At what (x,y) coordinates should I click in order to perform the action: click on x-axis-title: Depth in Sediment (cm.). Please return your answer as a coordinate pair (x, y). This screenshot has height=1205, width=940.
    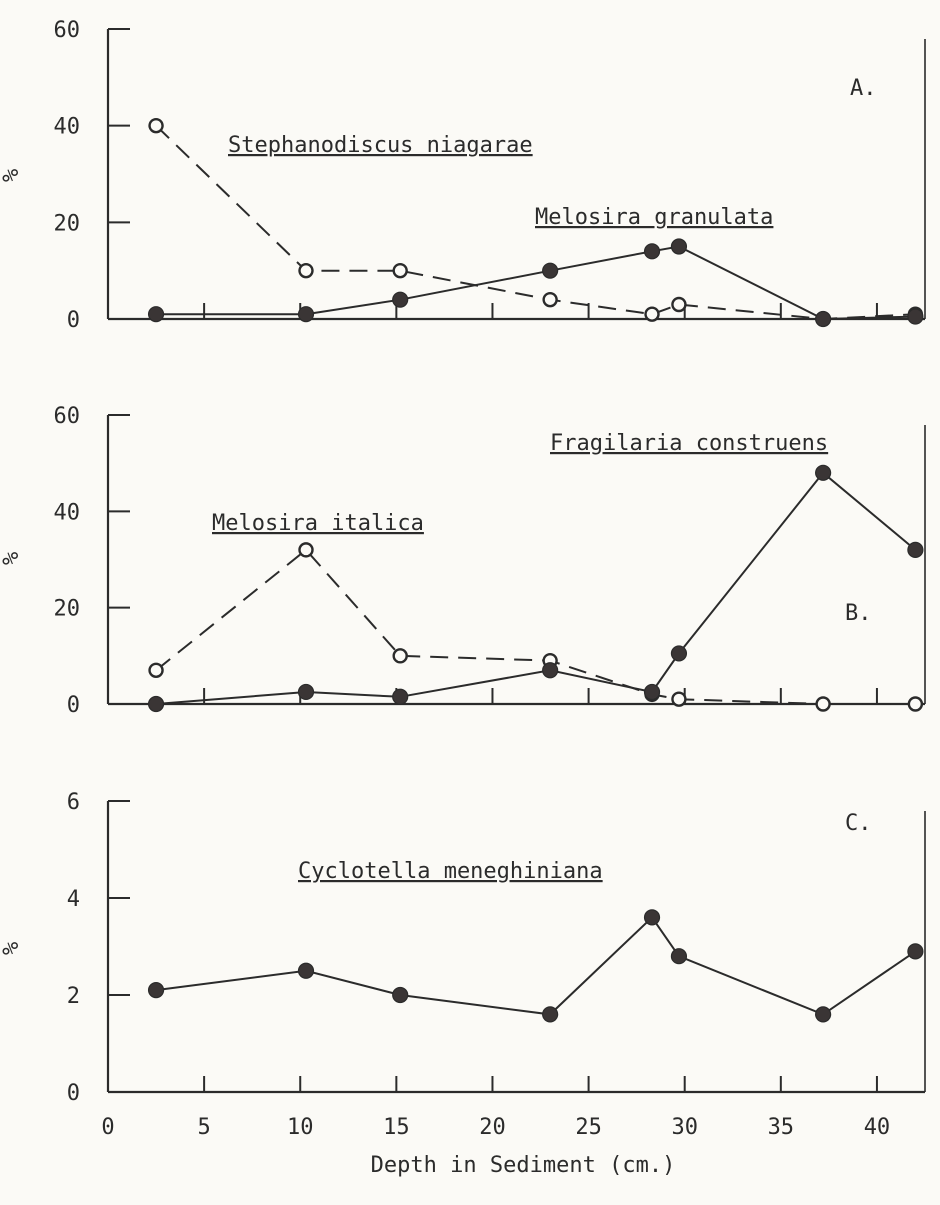
    Looking at the image, I should click on (523, 1165).